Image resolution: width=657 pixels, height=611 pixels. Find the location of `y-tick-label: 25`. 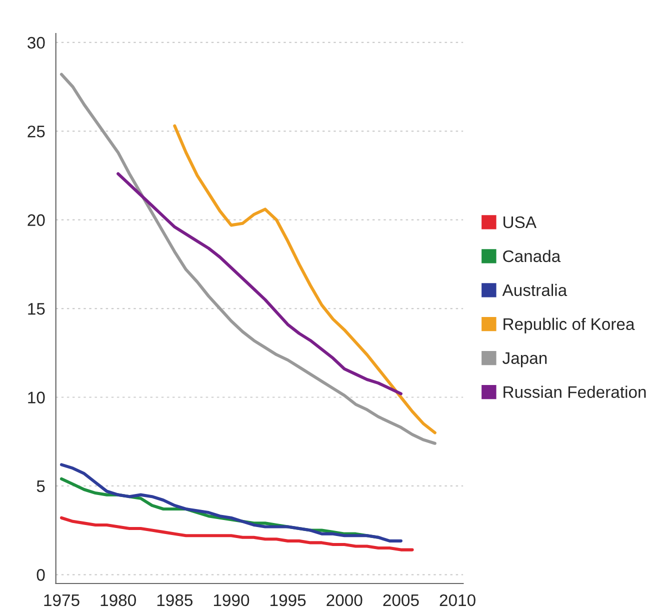

y-tick-label: 25 is located at coordinates (36, 132).